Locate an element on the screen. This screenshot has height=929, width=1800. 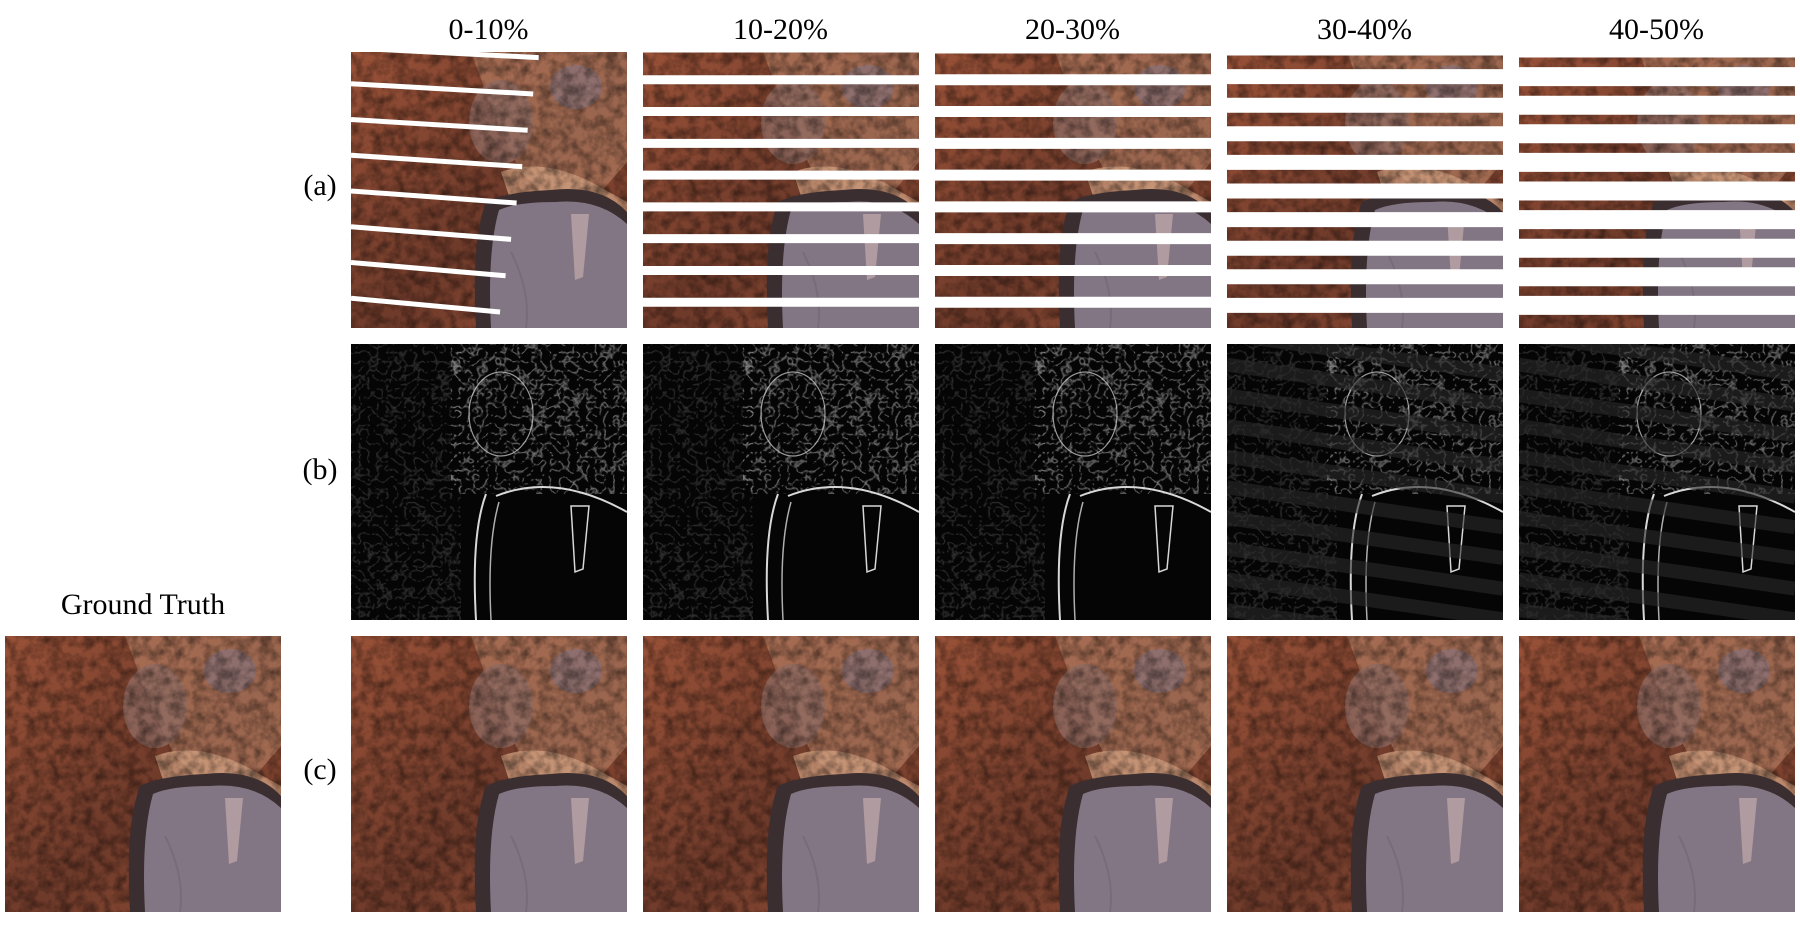
row-label-a: (a) is located at coordinates (320, 185).